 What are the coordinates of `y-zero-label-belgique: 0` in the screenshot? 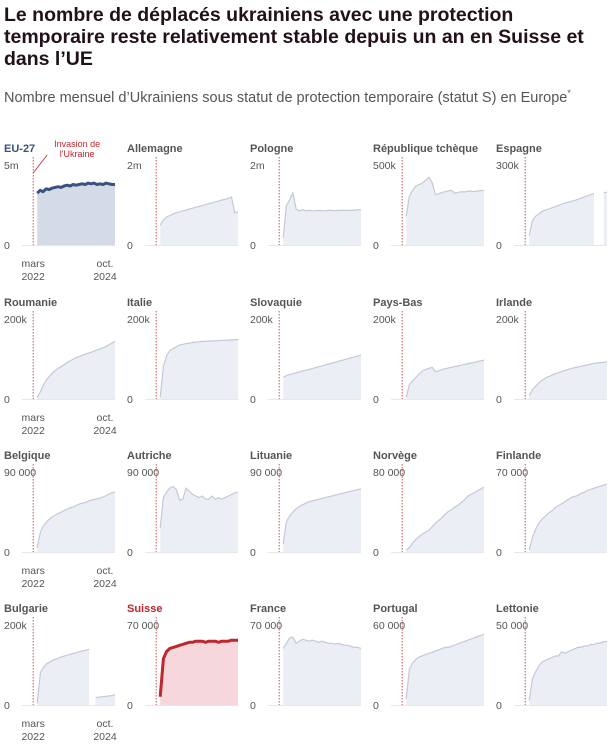 It's located at (7, 553).